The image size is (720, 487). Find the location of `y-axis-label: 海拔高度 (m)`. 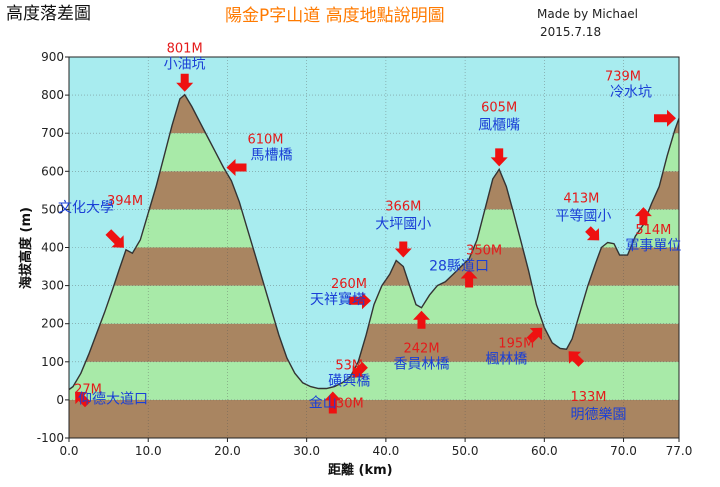

y-axis-label: 海拔高度 (m) is located at coordinates (26, 248).